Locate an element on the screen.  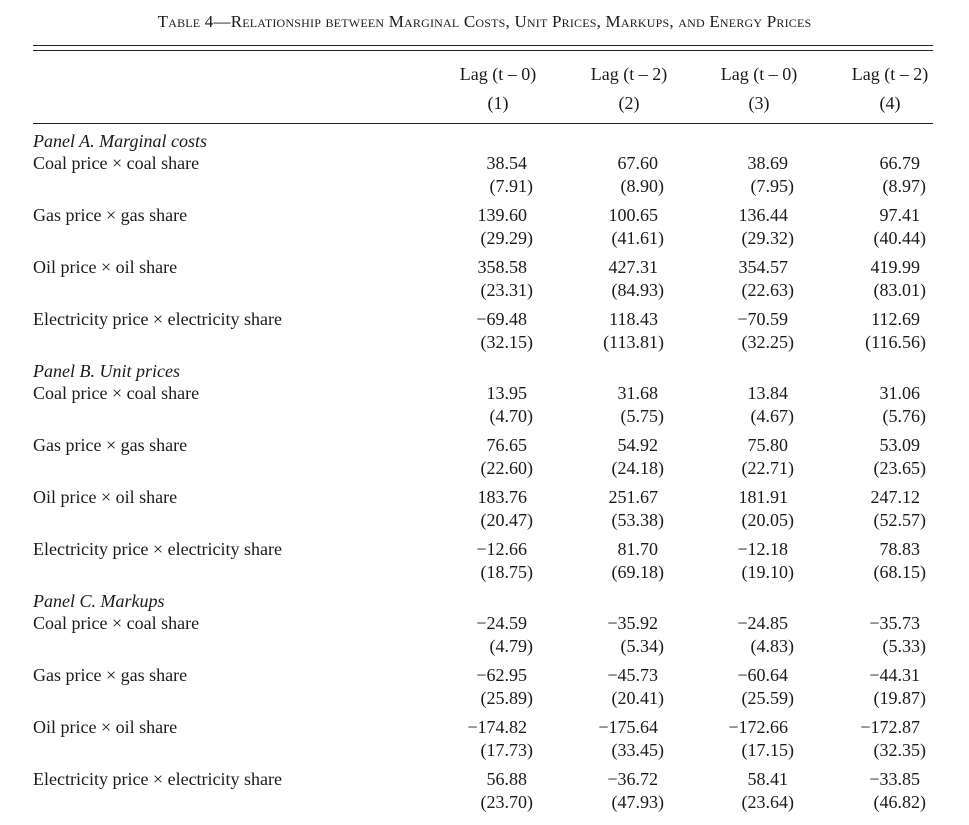
coefficient-cell: 136.44 is located at coordinates (763, 215).